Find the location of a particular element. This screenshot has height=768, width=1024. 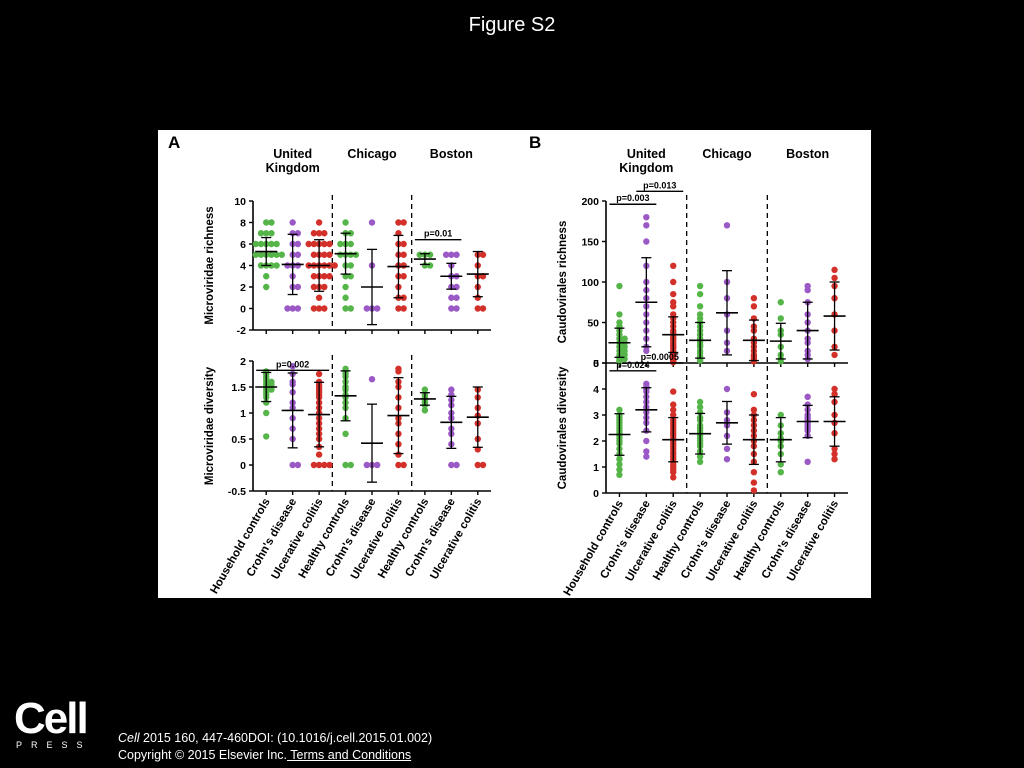

y-tick-label: -2 is located at coordinates (241, 331).